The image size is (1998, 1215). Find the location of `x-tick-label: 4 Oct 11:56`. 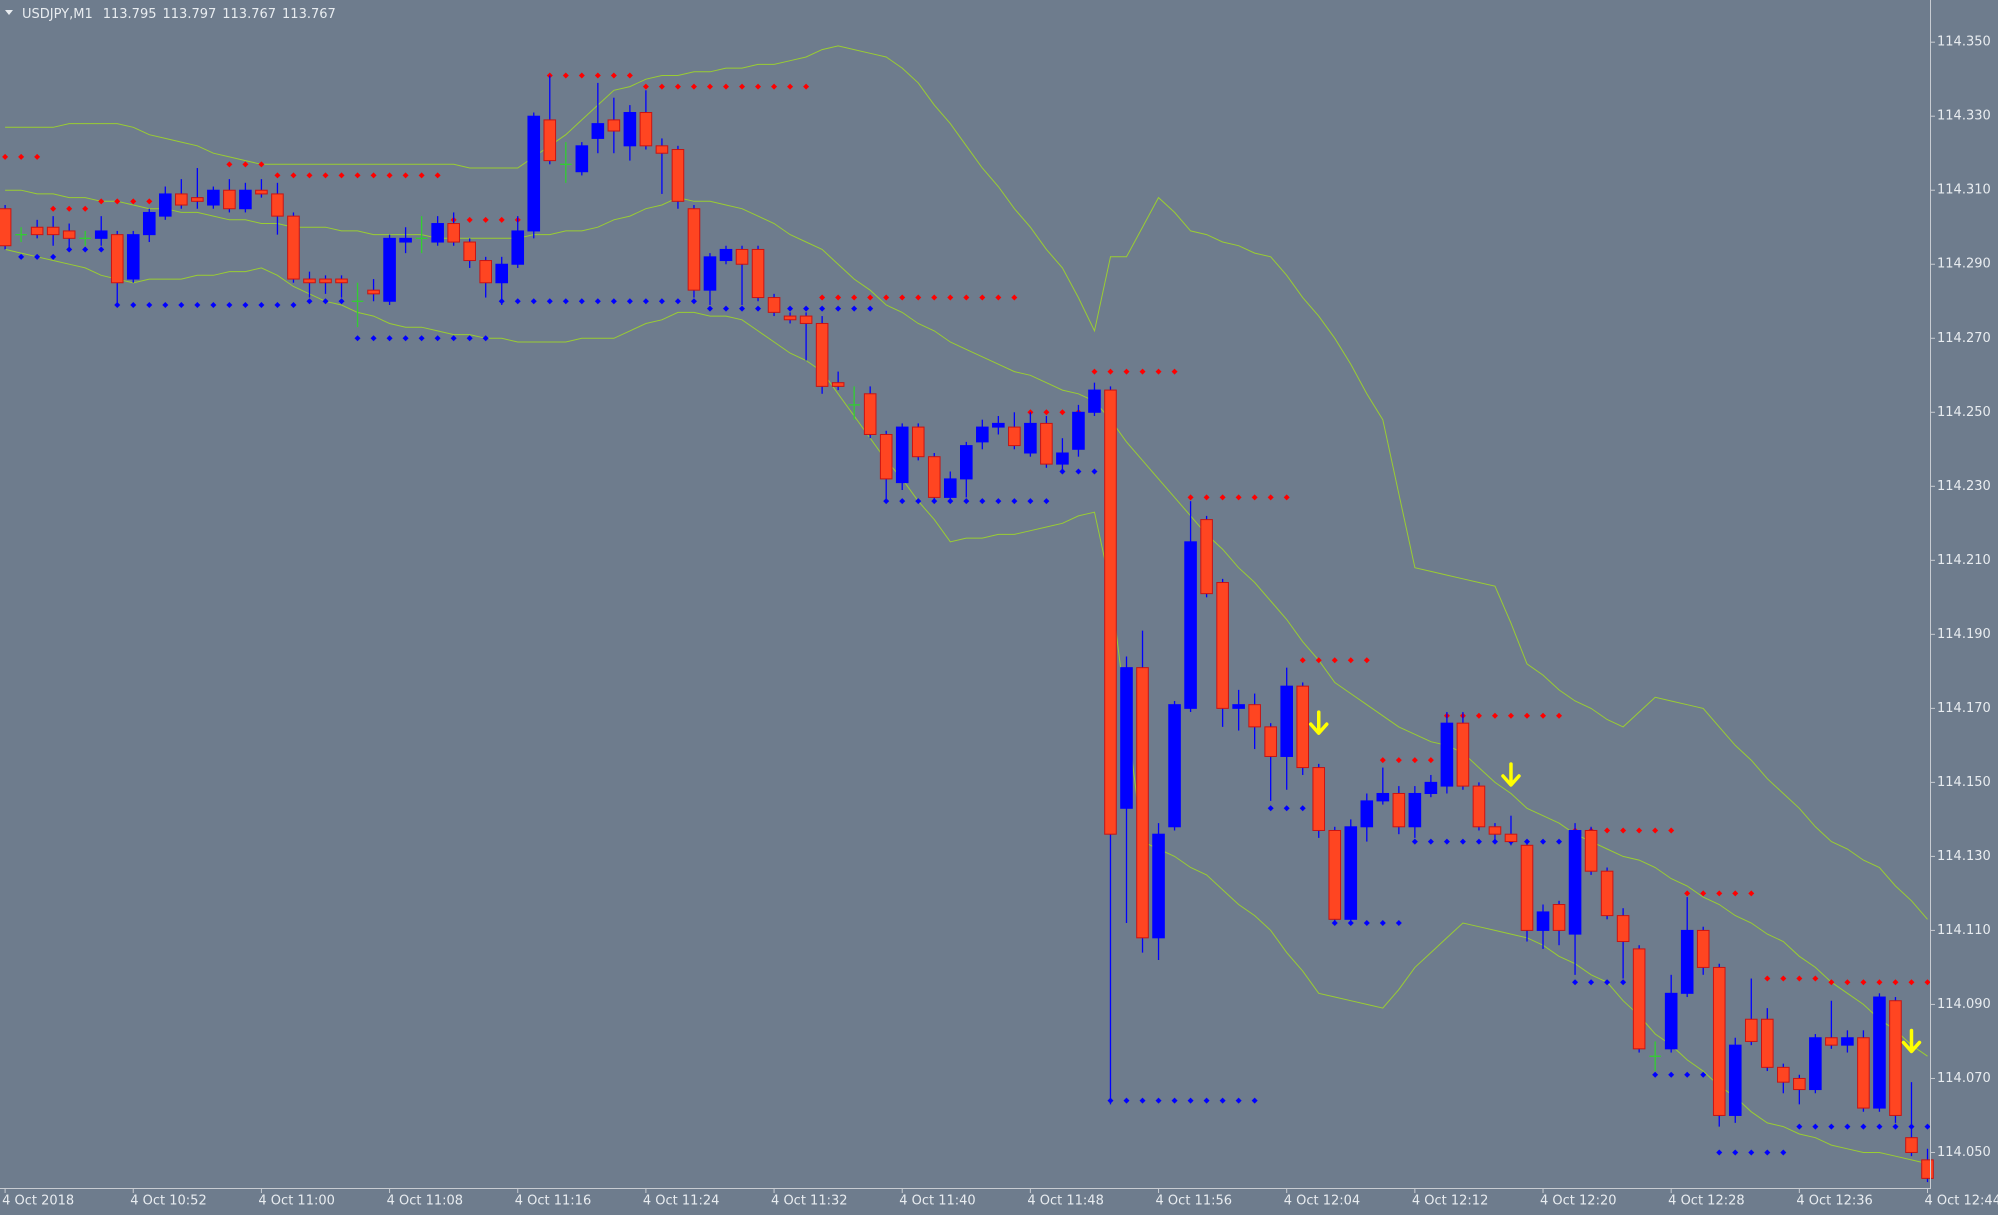

x-tick-label: 4 Oct 11:56 is located at coordinates (1194, 1201).